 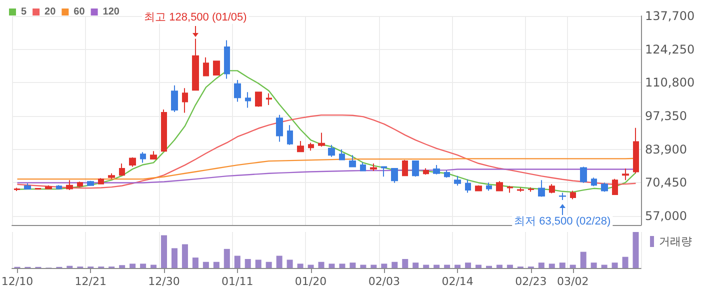 What do you see at coordinates (666, 183) in the screenshot?
I see `y-tick-label: 70,450` at bounding box center [666, 183].